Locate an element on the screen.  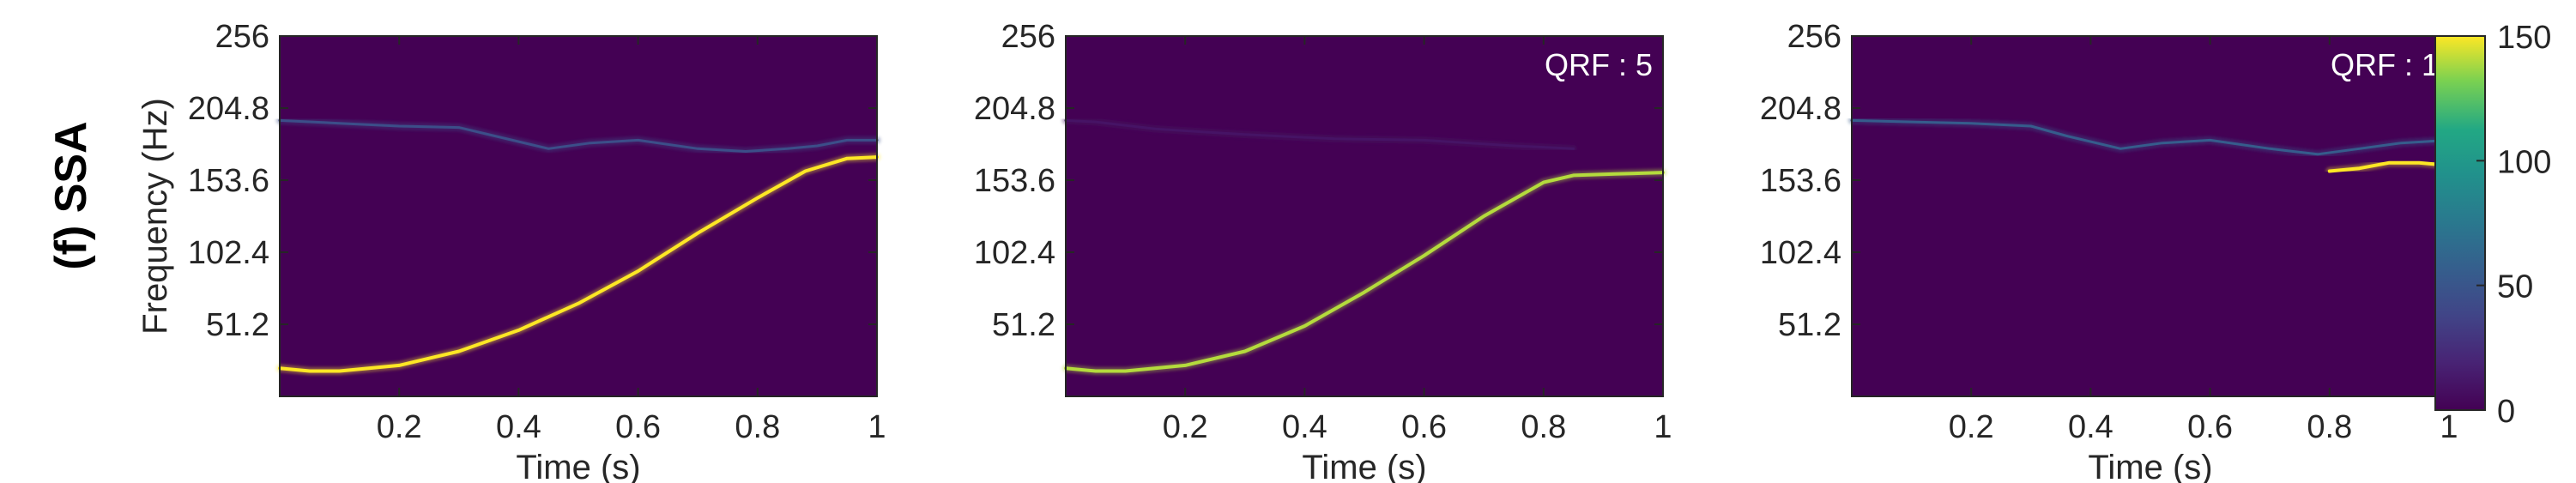
colorbar-frame is located at coordinates (2460, 223).